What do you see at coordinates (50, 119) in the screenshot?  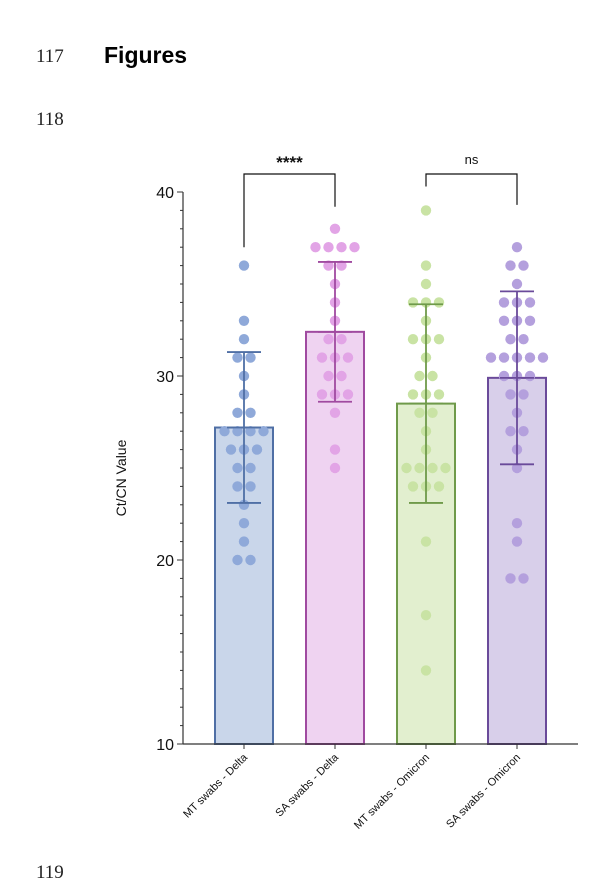 I see `line-number-118: 118` at bounding box center [50, 119].